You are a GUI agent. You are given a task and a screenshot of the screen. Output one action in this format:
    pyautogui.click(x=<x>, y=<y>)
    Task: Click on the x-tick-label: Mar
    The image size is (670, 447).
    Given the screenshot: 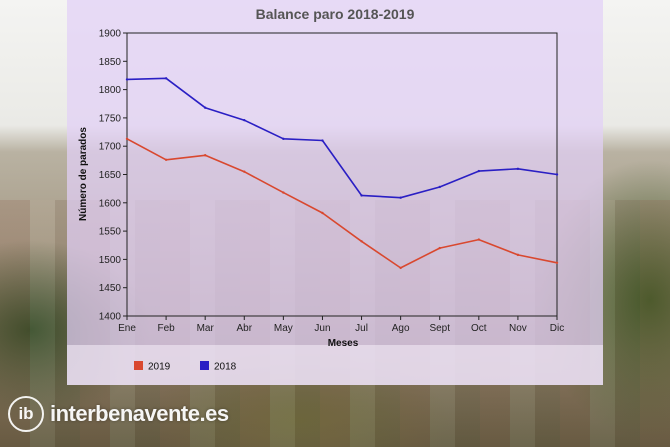 What is the action you would take?
    pyautogui.click(x=206, y=328)
    